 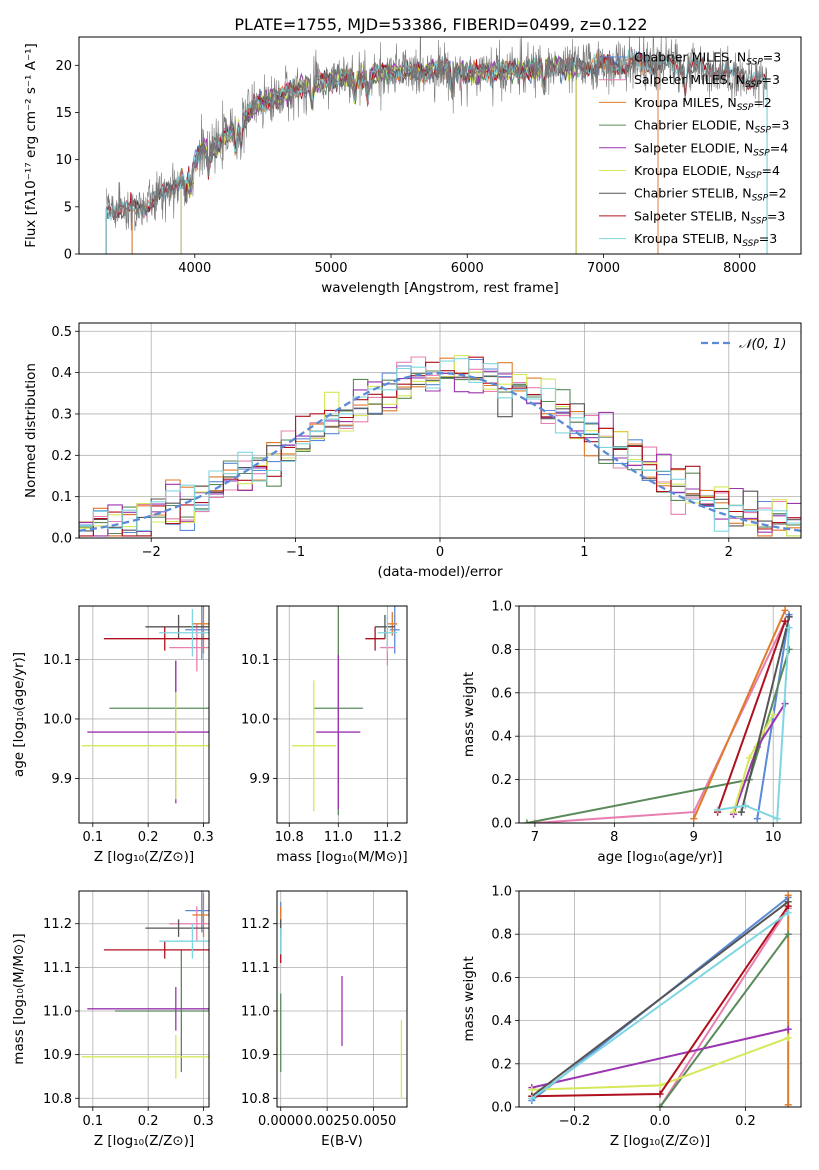 I want to click on x-axis-label: age [log₁₀(age/yr)], so click(x=659, y=857).